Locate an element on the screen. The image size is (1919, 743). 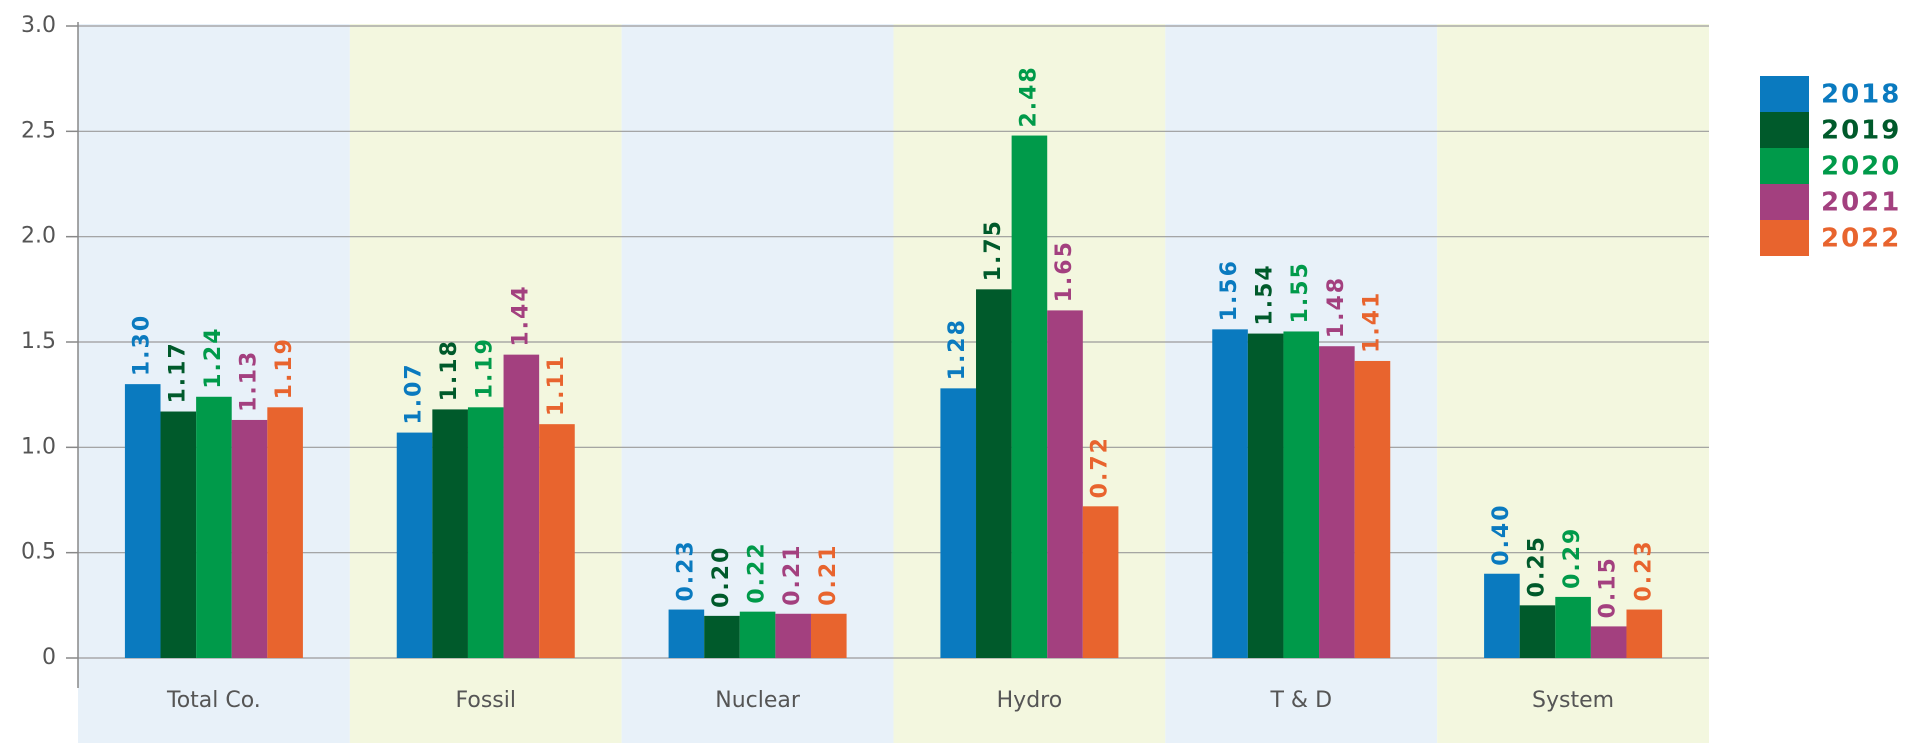
value-label: 1.75 is located at coordinates (993, 250).